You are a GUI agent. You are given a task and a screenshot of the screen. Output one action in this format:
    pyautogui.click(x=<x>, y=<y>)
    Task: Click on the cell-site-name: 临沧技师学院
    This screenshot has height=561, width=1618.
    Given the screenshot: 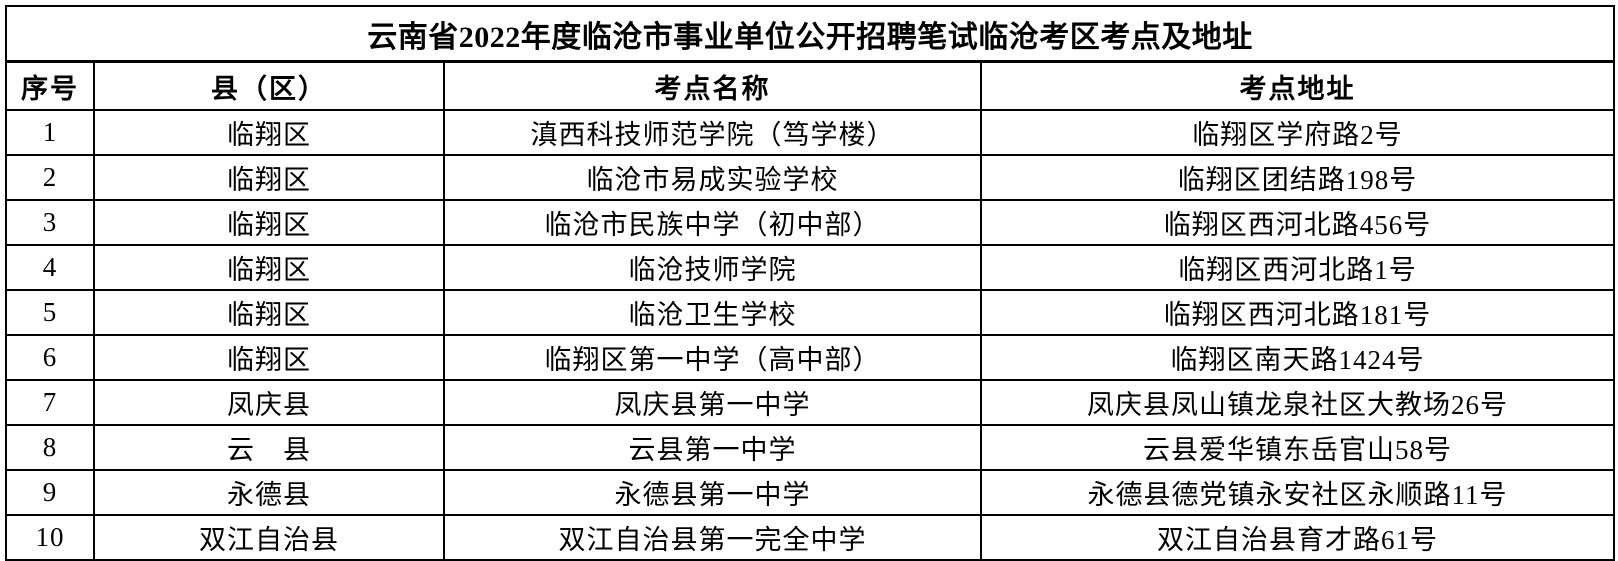 What is the action you would take?
    pyautogui.click(x=712, y=267)
    